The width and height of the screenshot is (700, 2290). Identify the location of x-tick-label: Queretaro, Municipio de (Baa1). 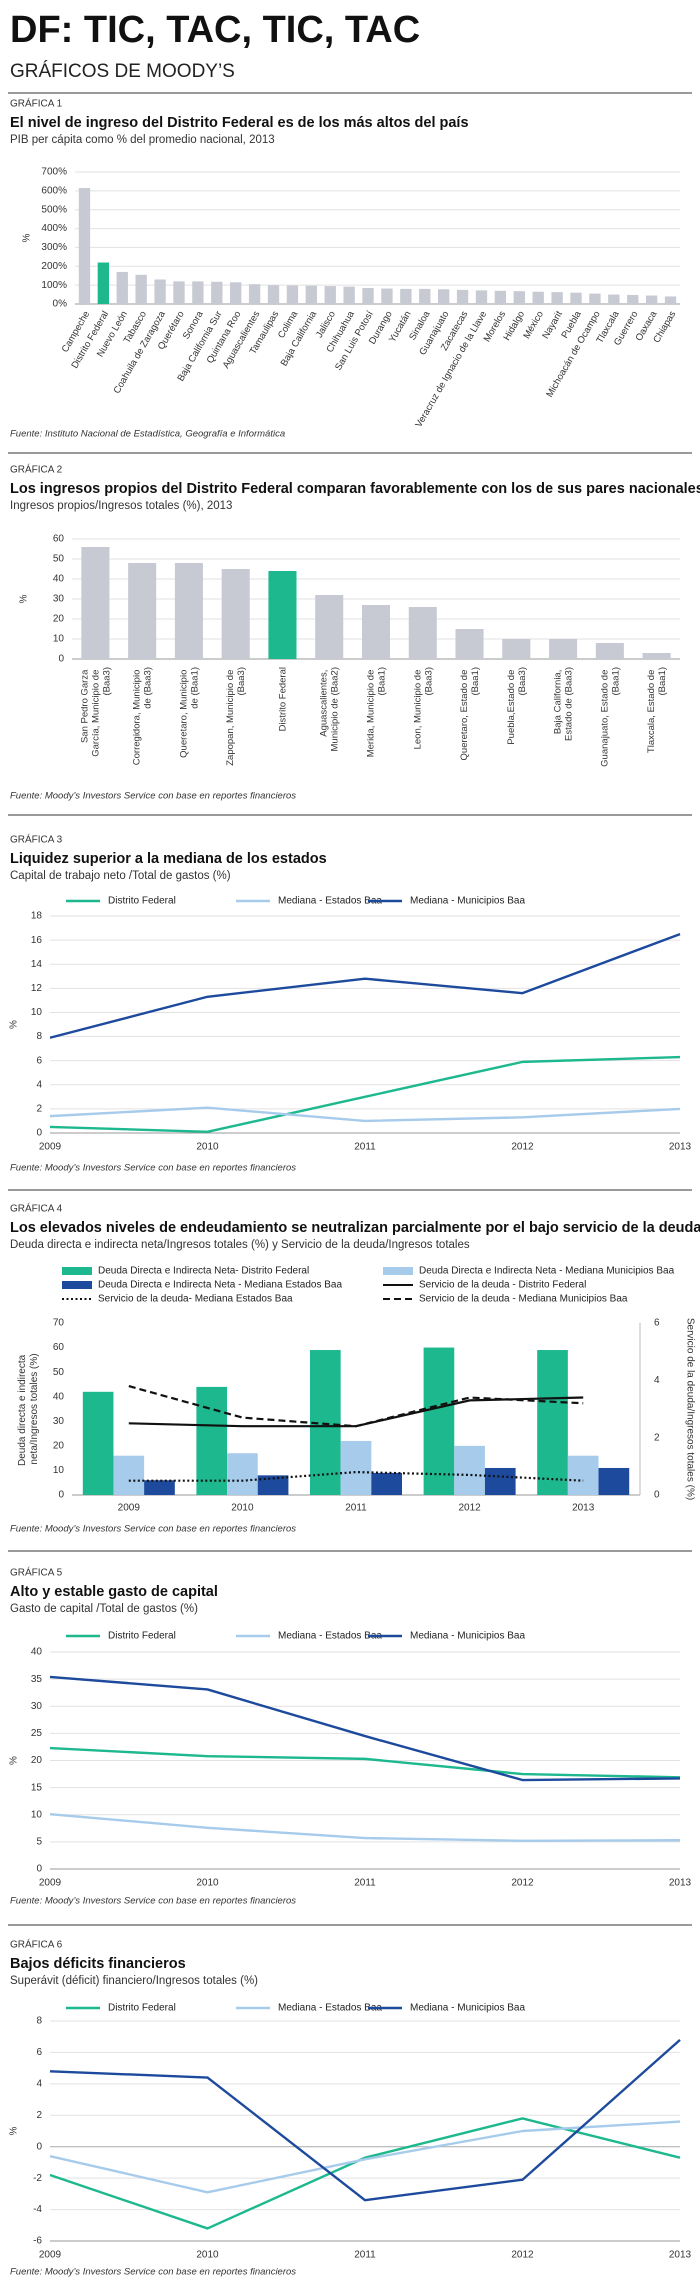
(189, 712).